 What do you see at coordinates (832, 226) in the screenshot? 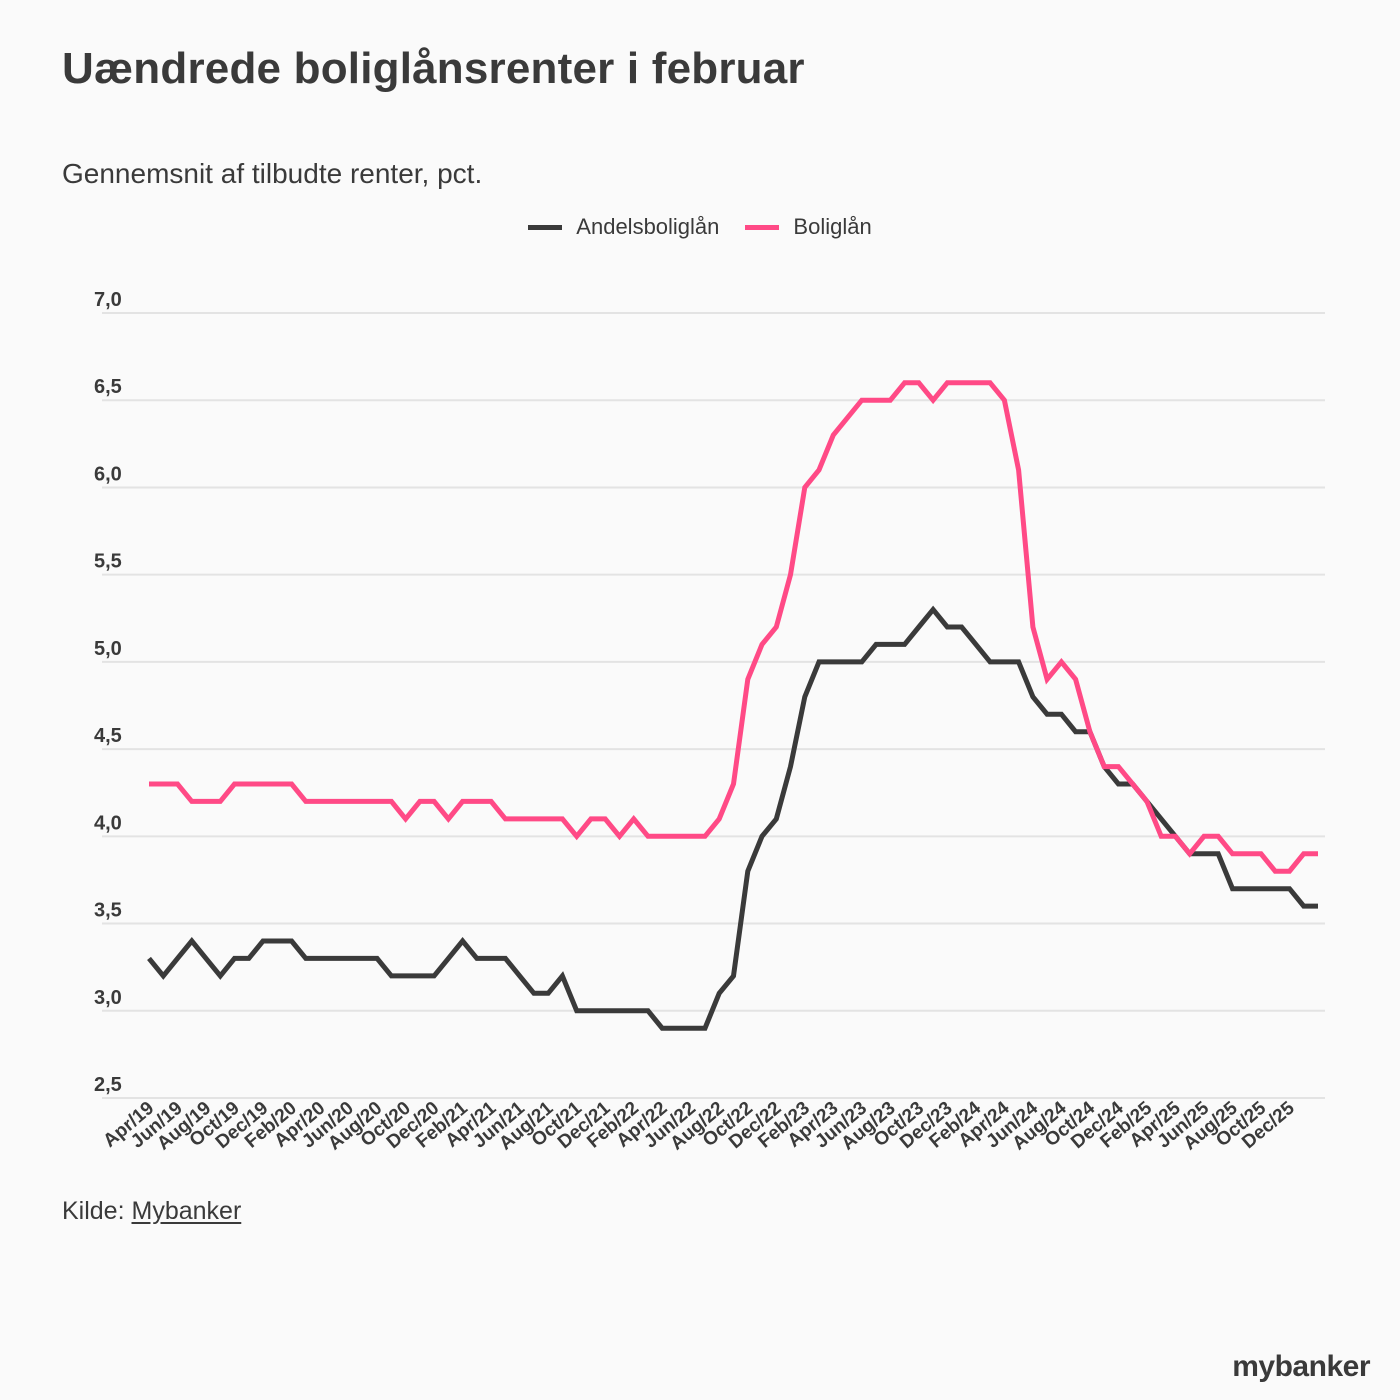
I see `legend-label-boliglan: Boliglån` at bounding box center [832, 226].